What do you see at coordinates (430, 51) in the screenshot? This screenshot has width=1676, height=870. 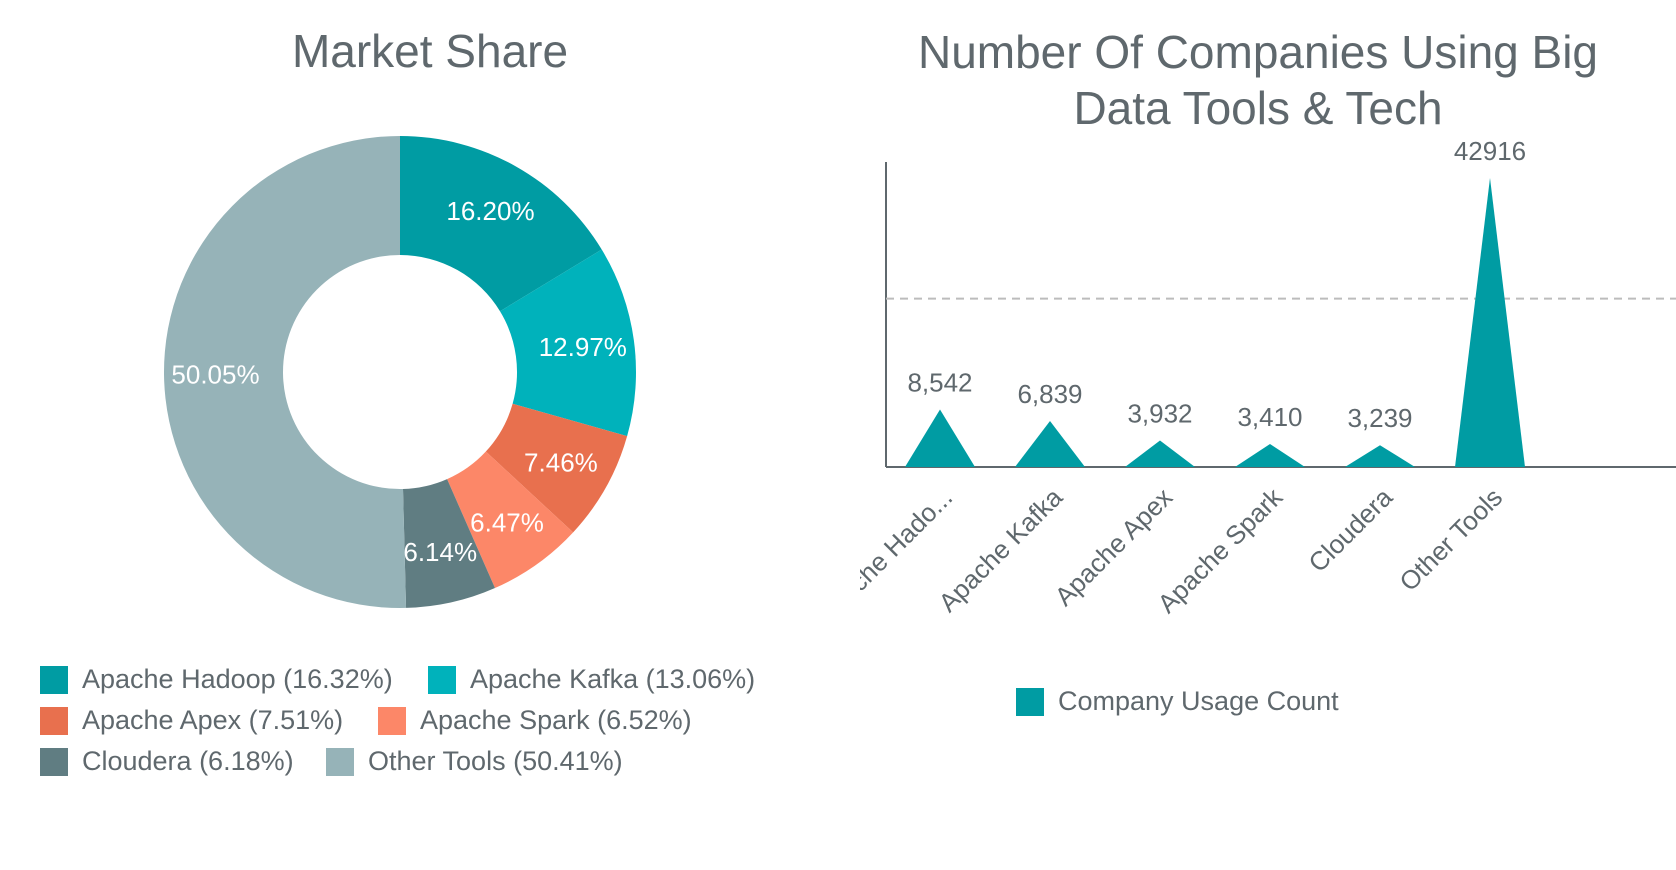 I see `donut-chart-title: Market Share` at bounding box center [430, 51].